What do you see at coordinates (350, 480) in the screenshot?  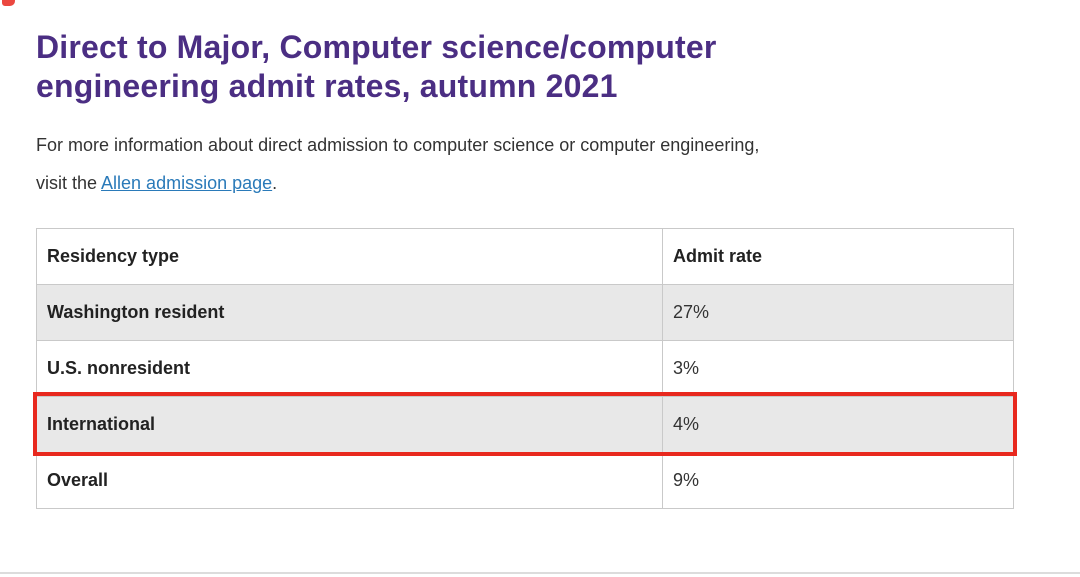 I see `residency-cell: Overall` at bounding box center [350, 480].